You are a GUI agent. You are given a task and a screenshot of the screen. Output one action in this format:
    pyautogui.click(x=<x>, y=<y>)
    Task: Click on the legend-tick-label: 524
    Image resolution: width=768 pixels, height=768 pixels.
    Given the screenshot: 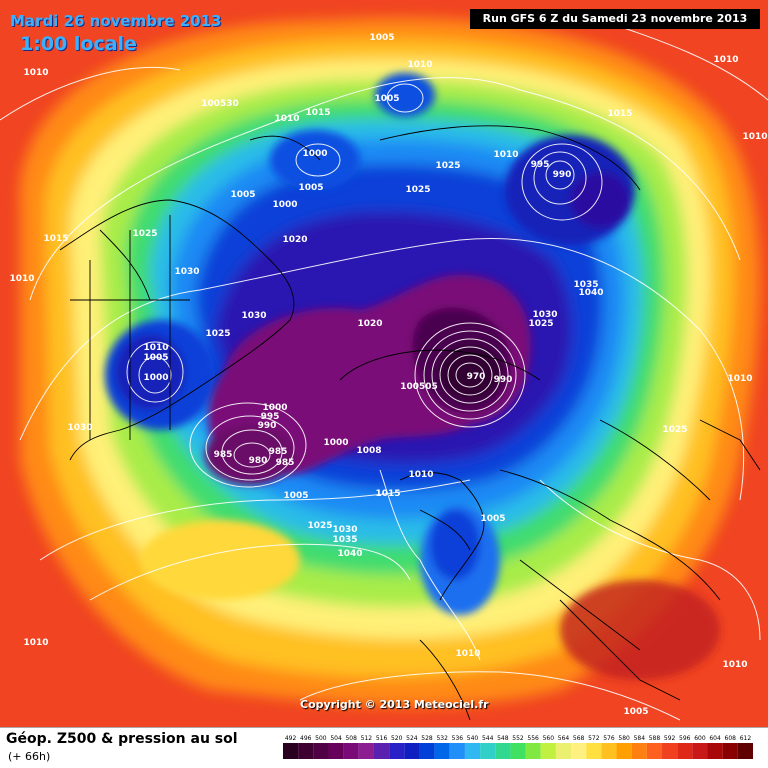 What is the action you would take?
    pyautogui.click(x=412, y=738)
    